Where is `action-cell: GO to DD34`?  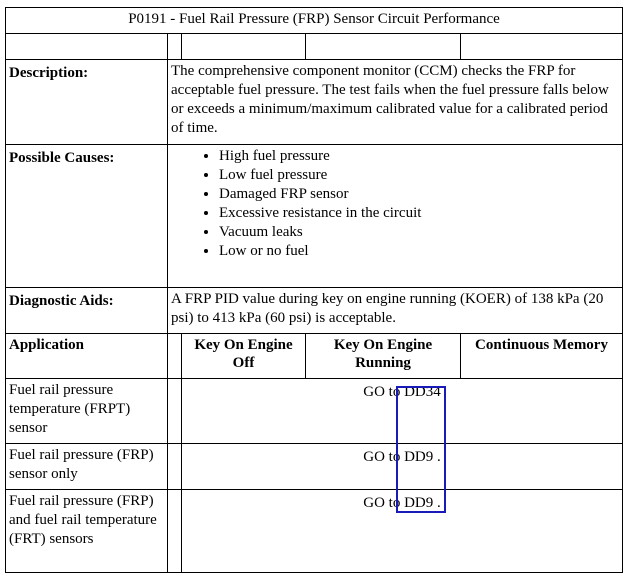 action-cell: GO to DD34 is located at coordinates (402, 411).